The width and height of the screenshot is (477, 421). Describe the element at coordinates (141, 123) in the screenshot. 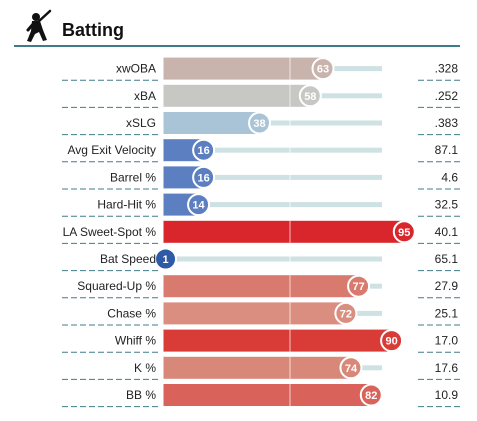

I see `metric-label: xSLG` at that location.